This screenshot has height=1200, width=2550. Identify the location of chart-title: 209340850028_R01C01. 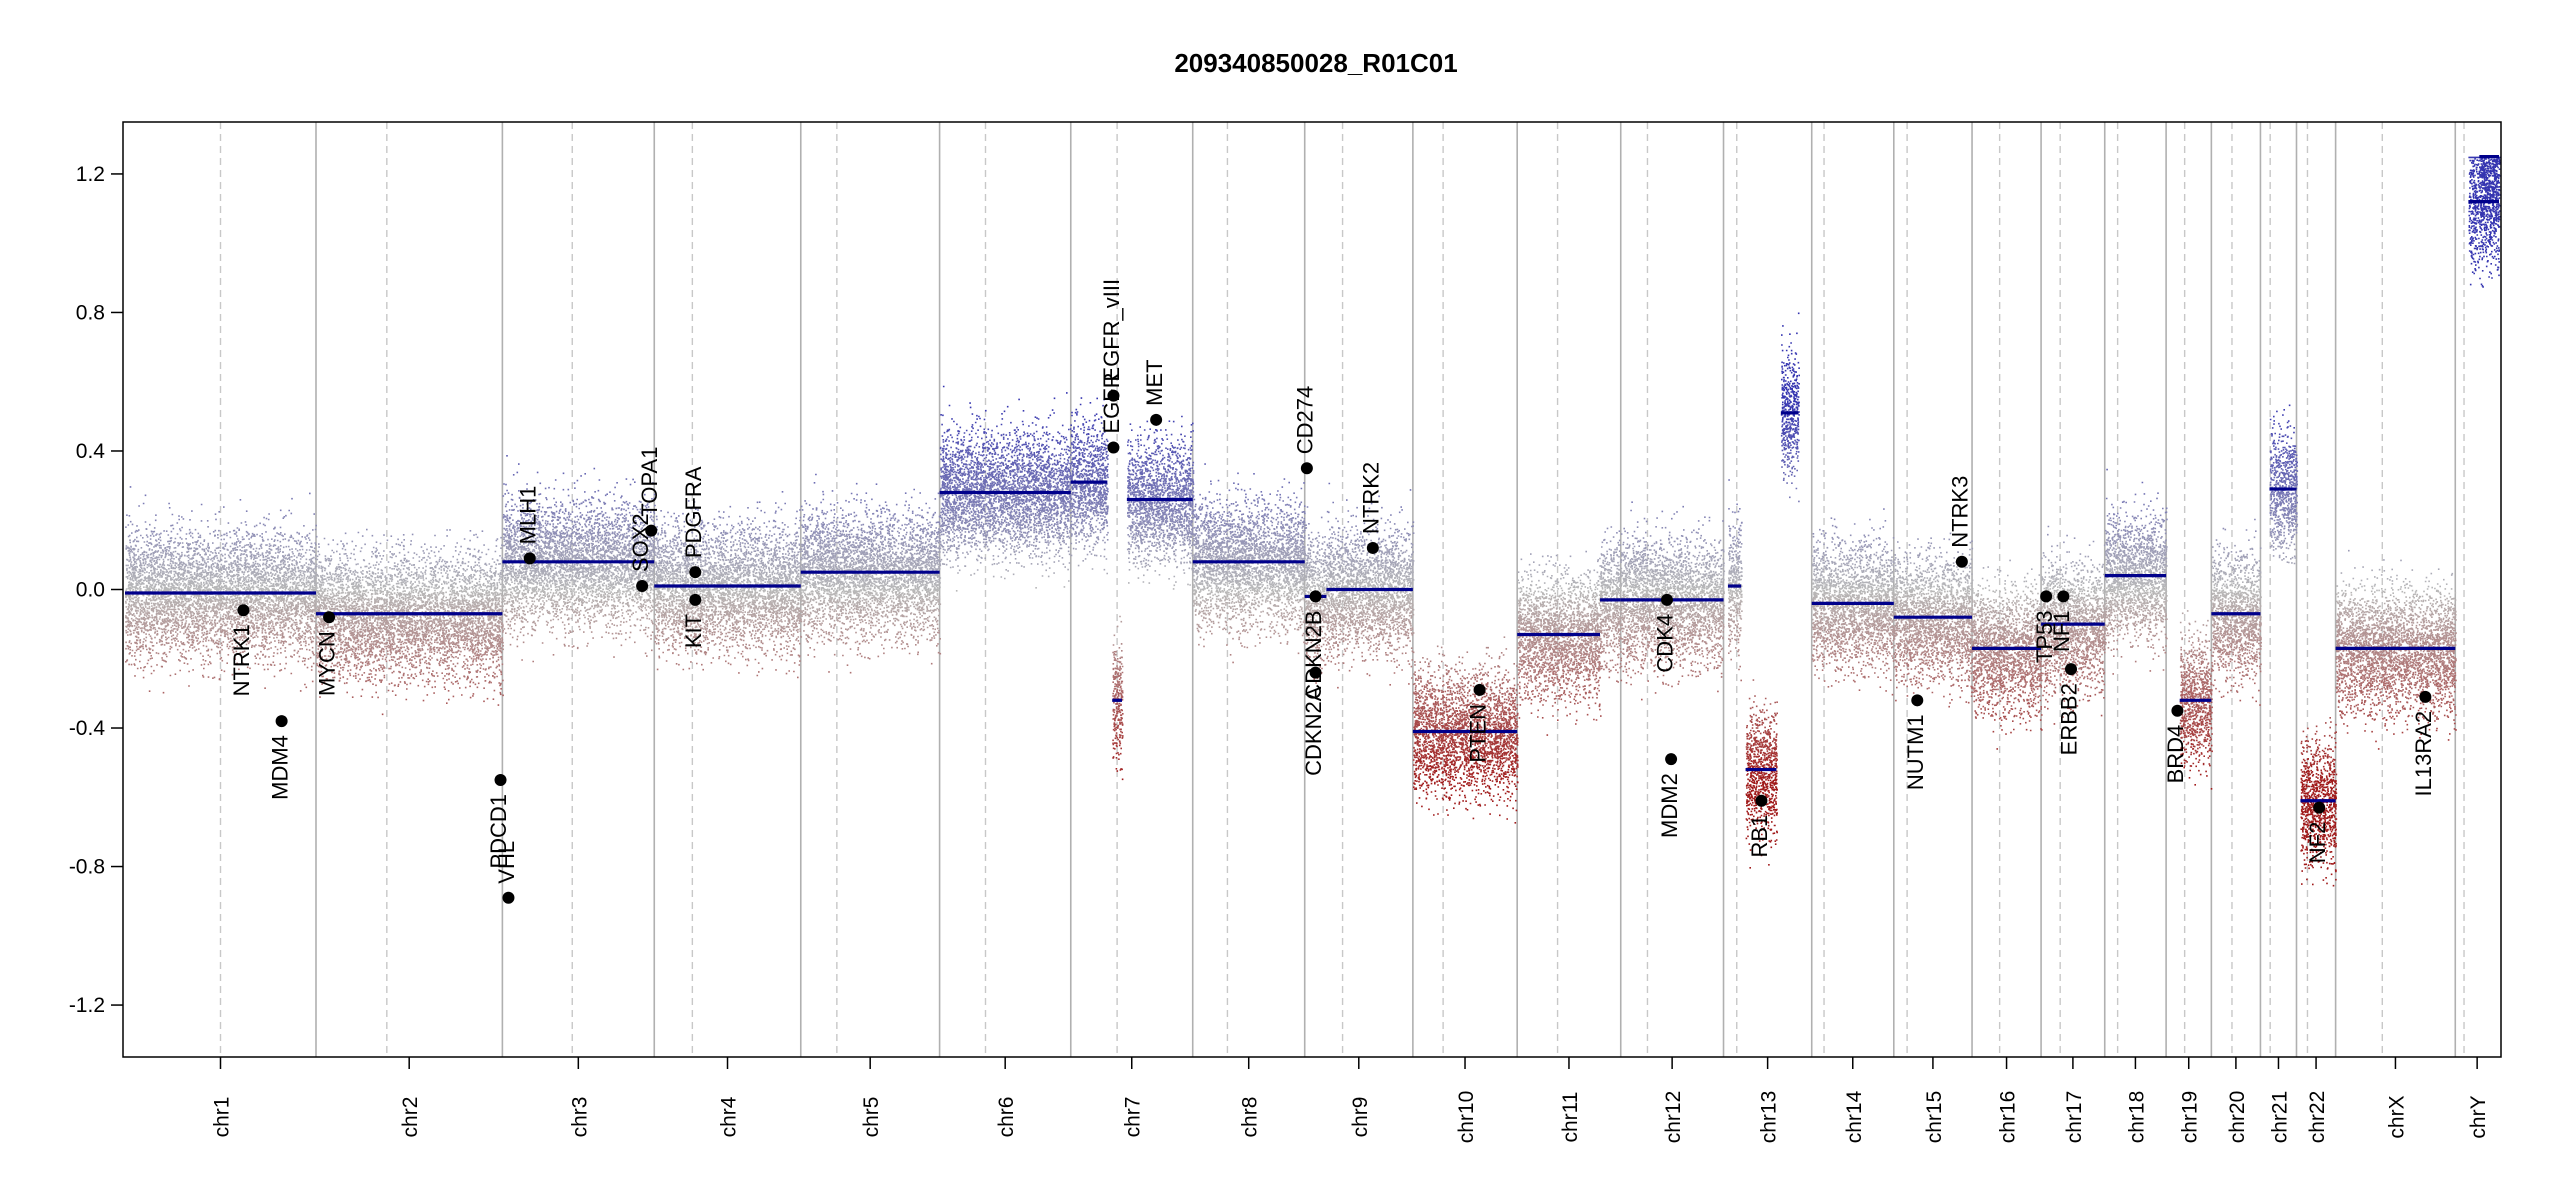
(1315, 63).